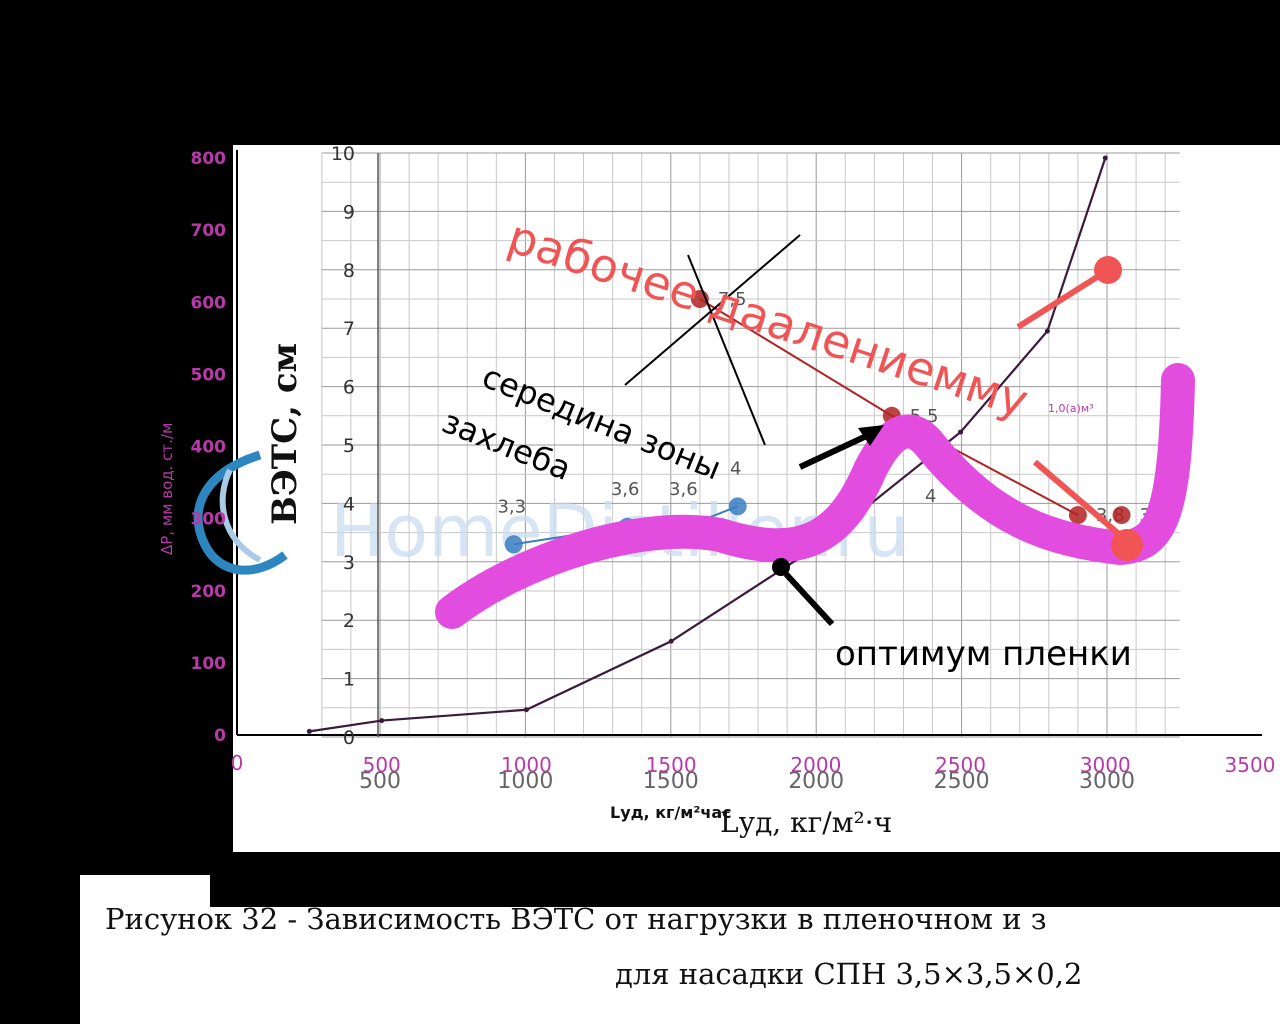 The width and height of the screenshot is (1280, 1024). What do you see at coordinates (1250, 765) in the screenshot?
I see `dp-x-tick-label: 3500` at bounding box center [1250, 765].